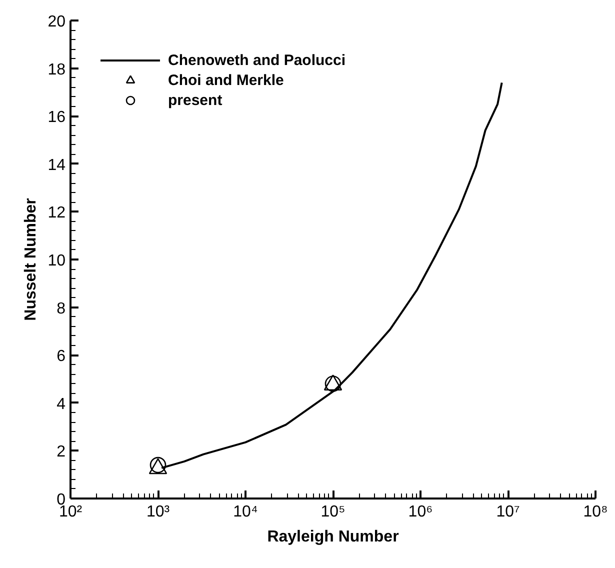 The image size is (615, 568). What do you see at coordinates (195, 100) in the screenshot?
I see `legend-label: present` at bounding box center [195, 100].